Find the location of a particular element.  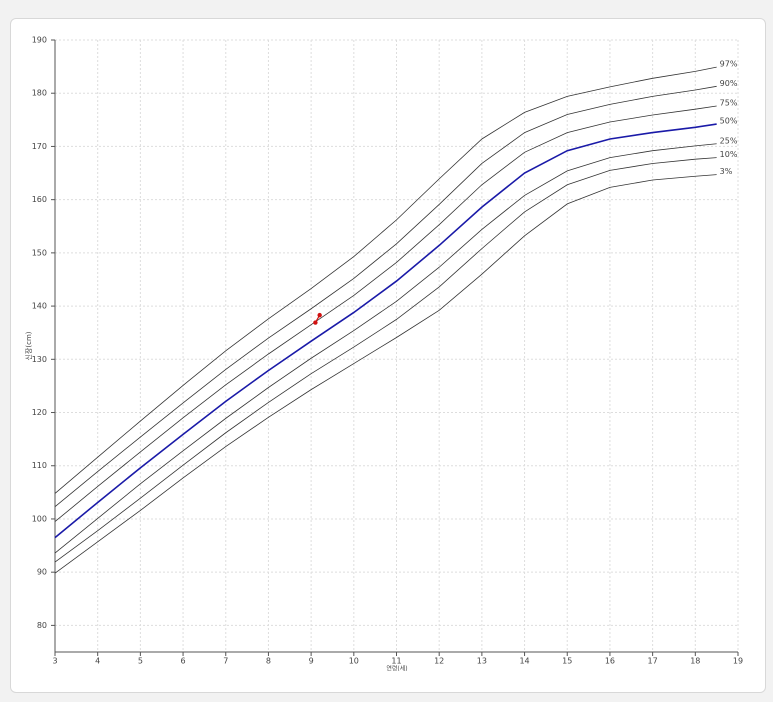

y-tick-label: 90 is located at coordinates (42, 572).